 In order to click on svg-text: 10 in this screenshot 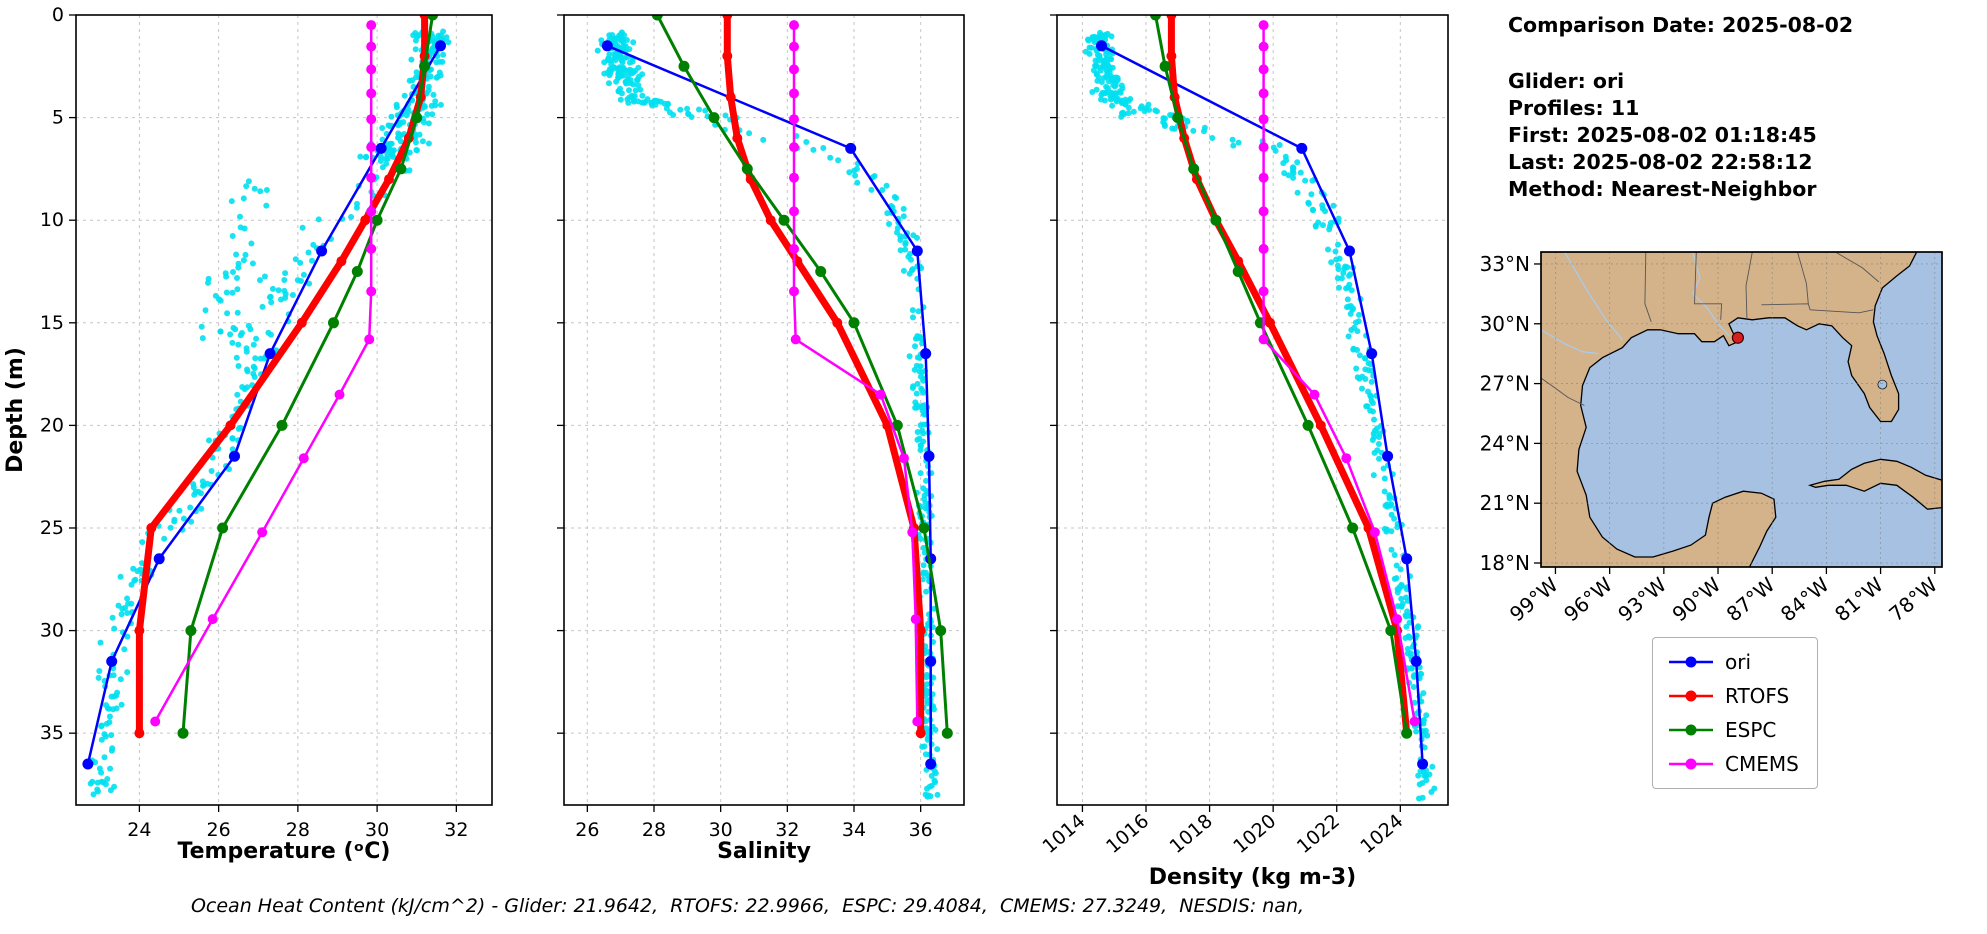, I will do `click(52, 220)`.